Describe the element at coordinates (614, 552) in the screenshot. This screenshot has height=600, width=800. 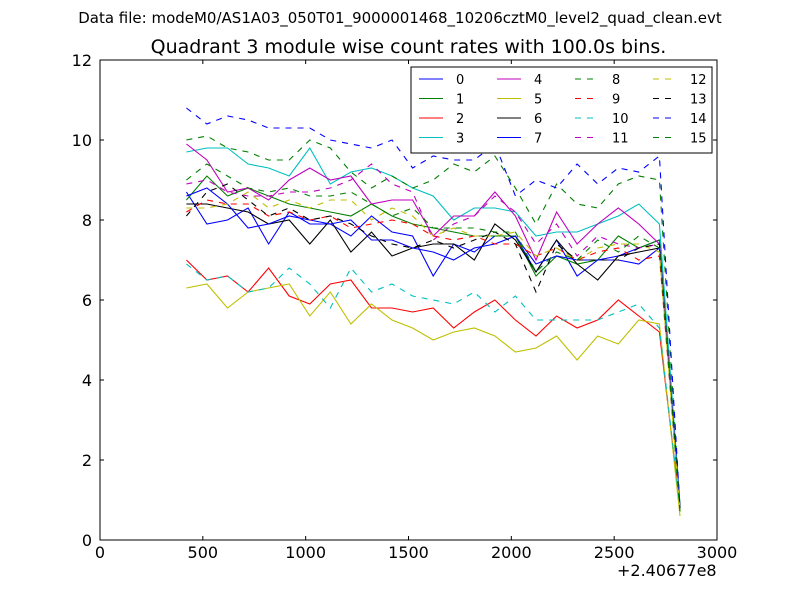
I see `x-tick-label: 2500` at that location.